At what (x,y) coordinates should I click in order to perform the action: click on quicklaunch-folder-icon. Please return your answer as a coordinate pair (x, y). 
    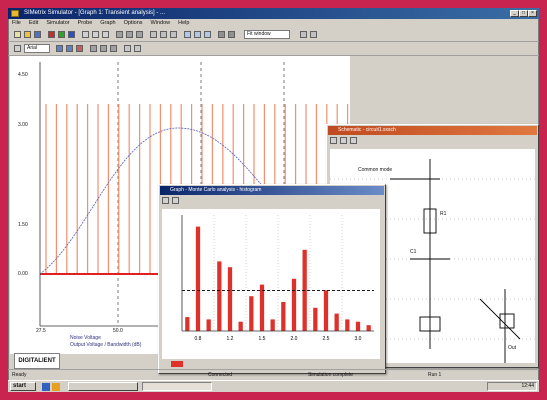
    Looking at the image, I should click on (56, 387).